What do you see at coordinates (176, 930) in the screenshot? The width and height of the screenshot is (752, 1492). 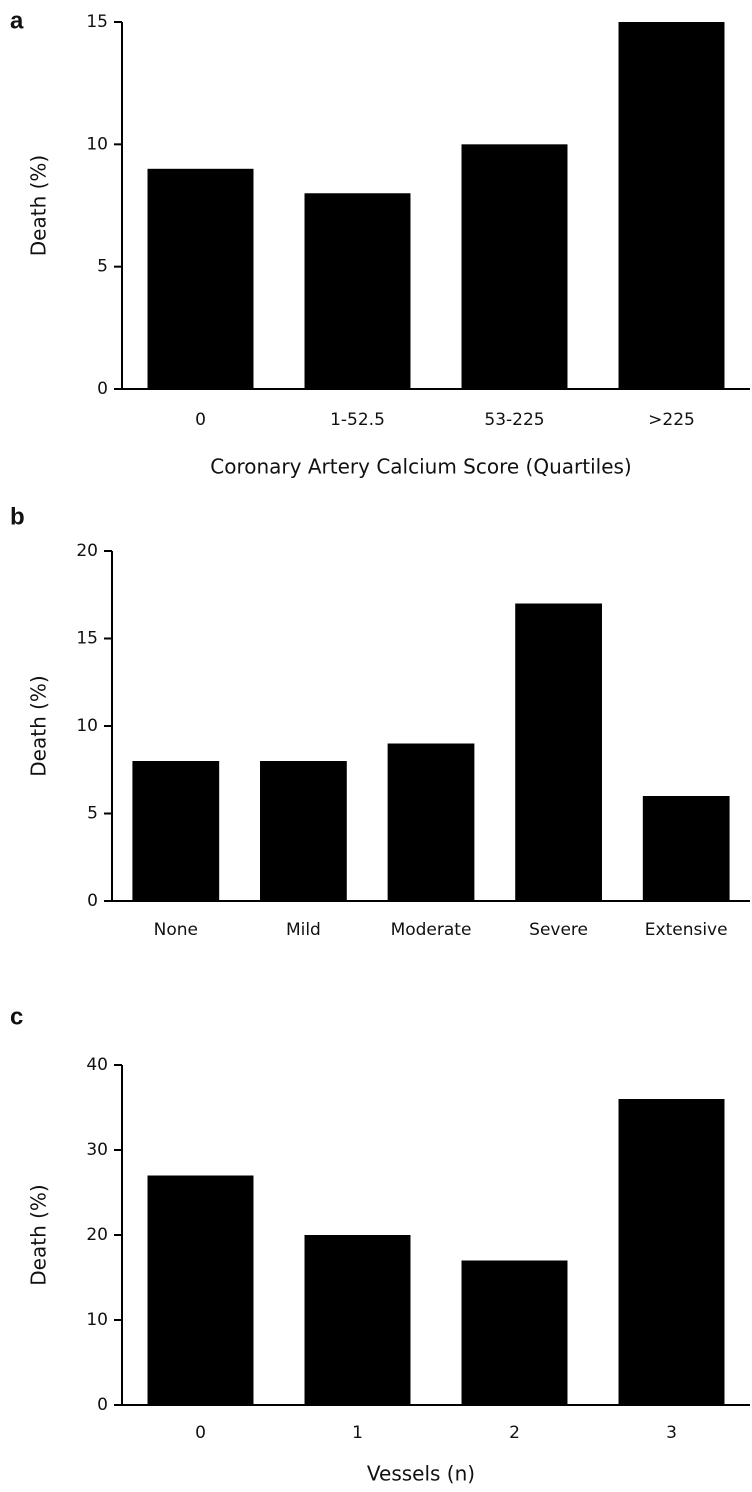 I see `x-tick-label: None` at bounding box center [176, 930].